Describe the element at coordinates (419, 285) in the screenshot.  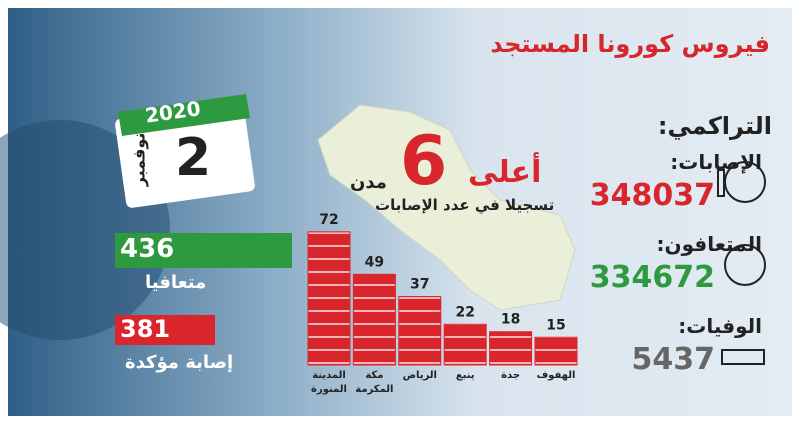
I see `value-label: 37` at that location.